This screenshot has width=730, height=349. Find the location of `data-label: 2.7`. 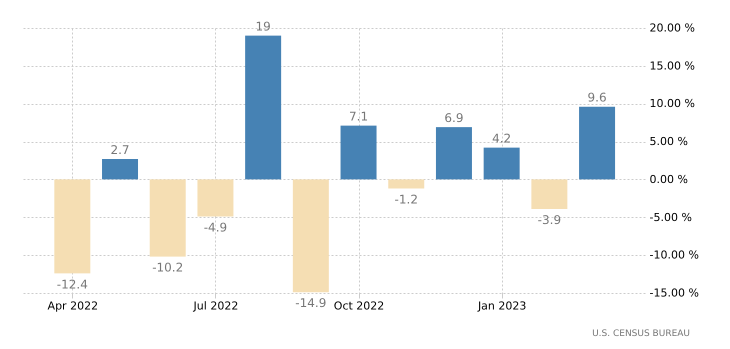

data-label: 2.7 is located at coordinates (120, 149).